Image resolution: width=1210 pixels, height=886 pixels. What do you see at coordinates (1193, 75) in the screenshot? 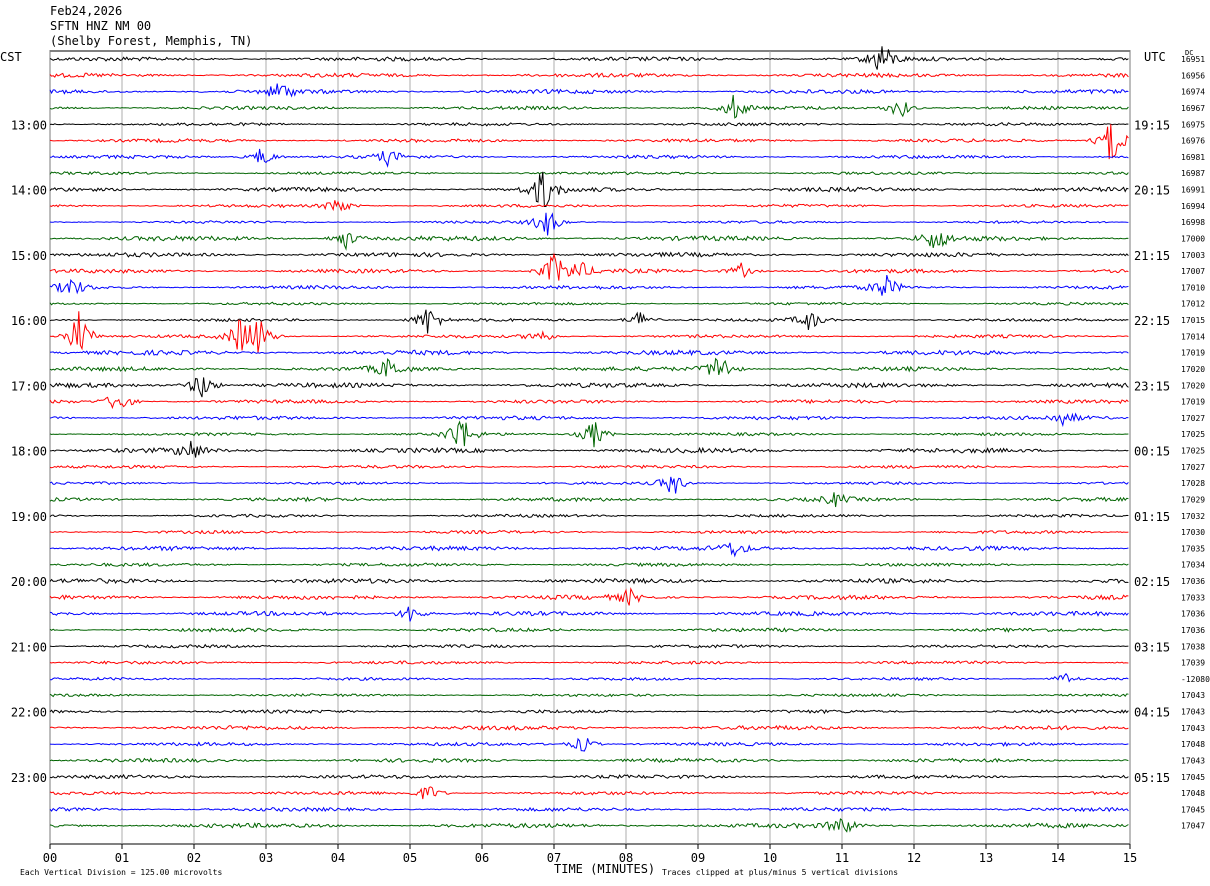
I see `dc-offset-label: 16956` at bounding box center [1193, 75].